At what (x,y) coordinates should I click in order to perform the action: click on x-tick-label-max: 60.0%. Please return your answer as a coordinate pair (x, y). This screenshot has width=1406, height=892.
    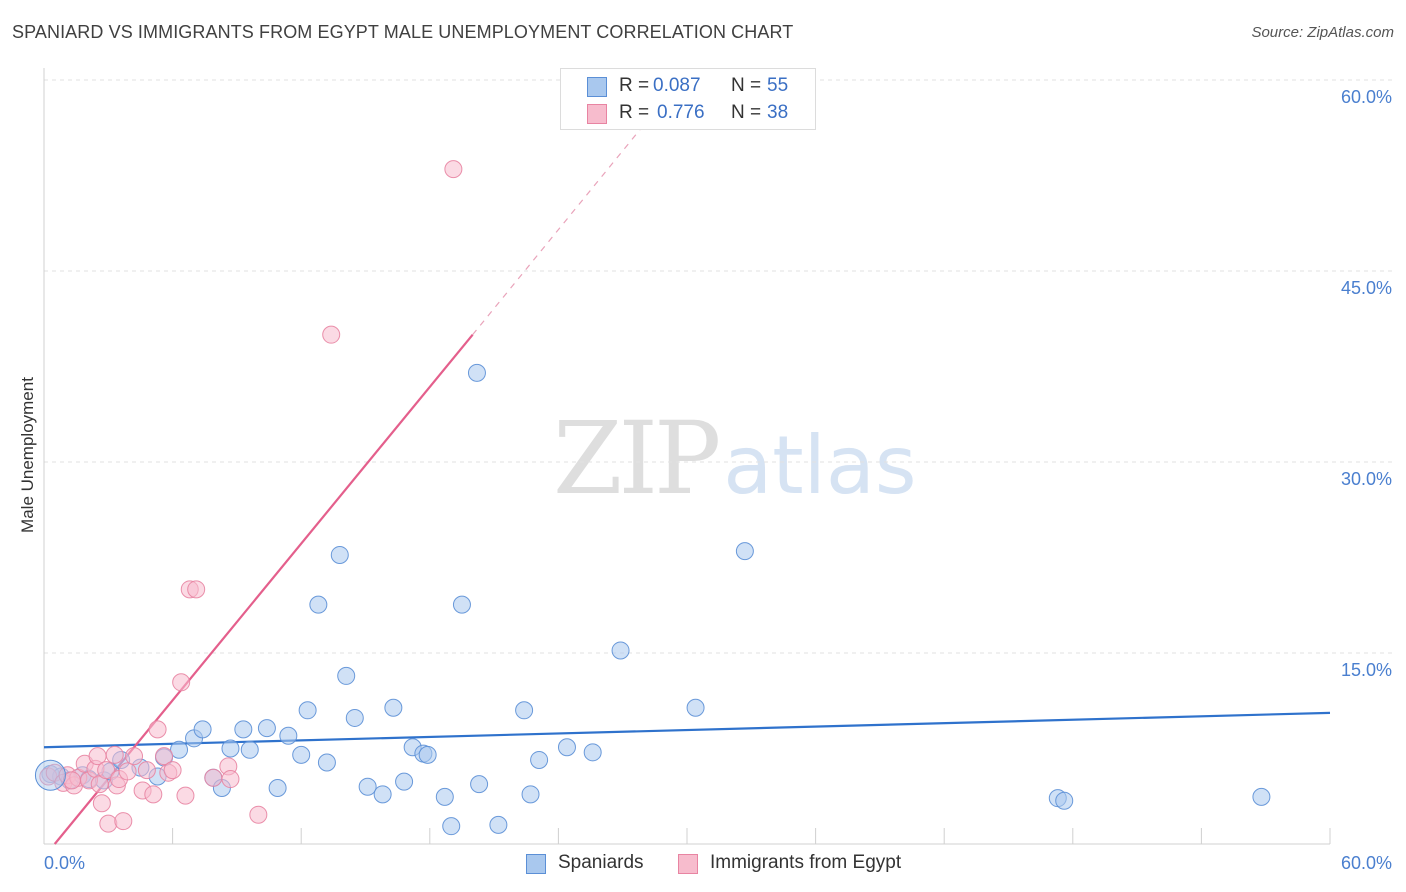
    Looking at the image, I should click on (1366, 863).